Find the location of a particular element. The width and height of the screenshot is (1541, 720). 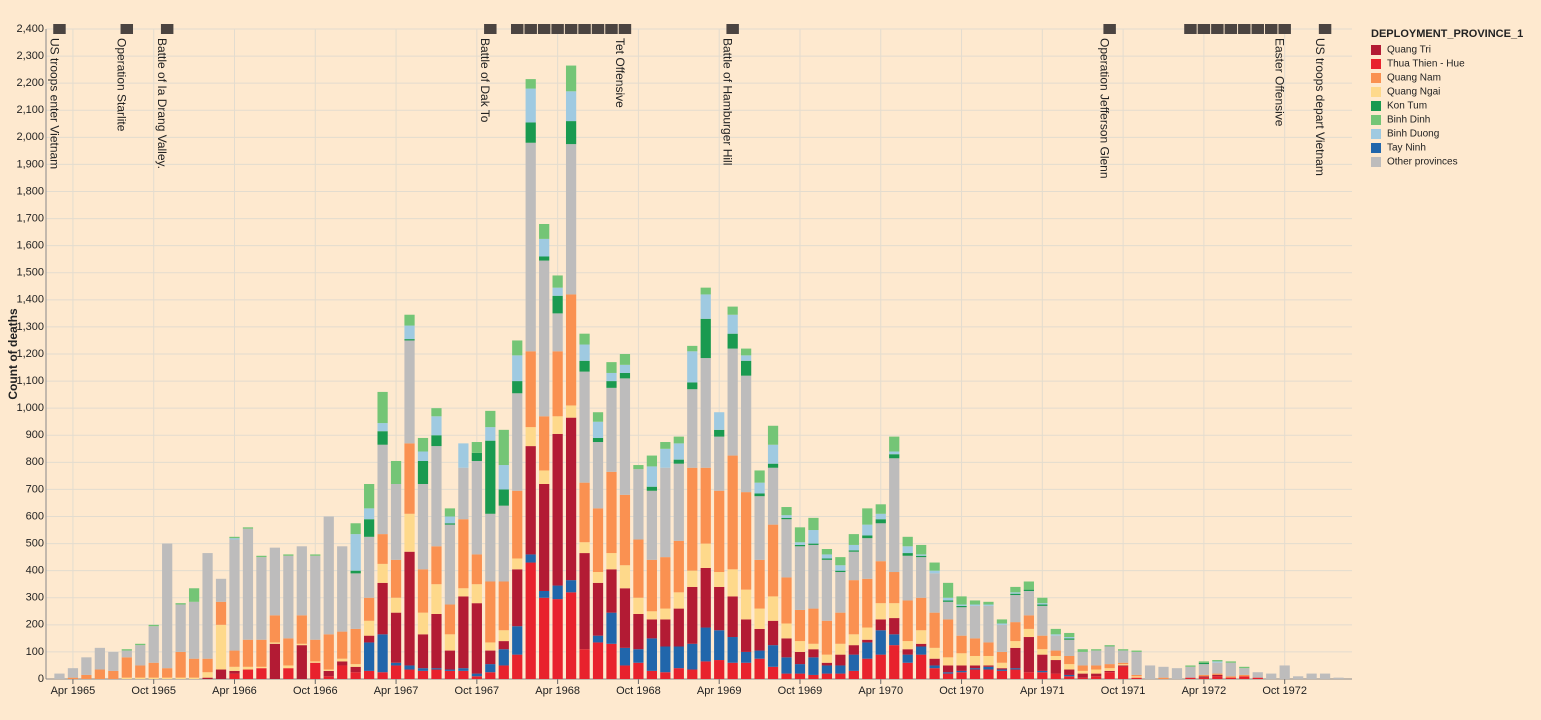

event-label: Tet Offensive is located at coordinates (620, 73).